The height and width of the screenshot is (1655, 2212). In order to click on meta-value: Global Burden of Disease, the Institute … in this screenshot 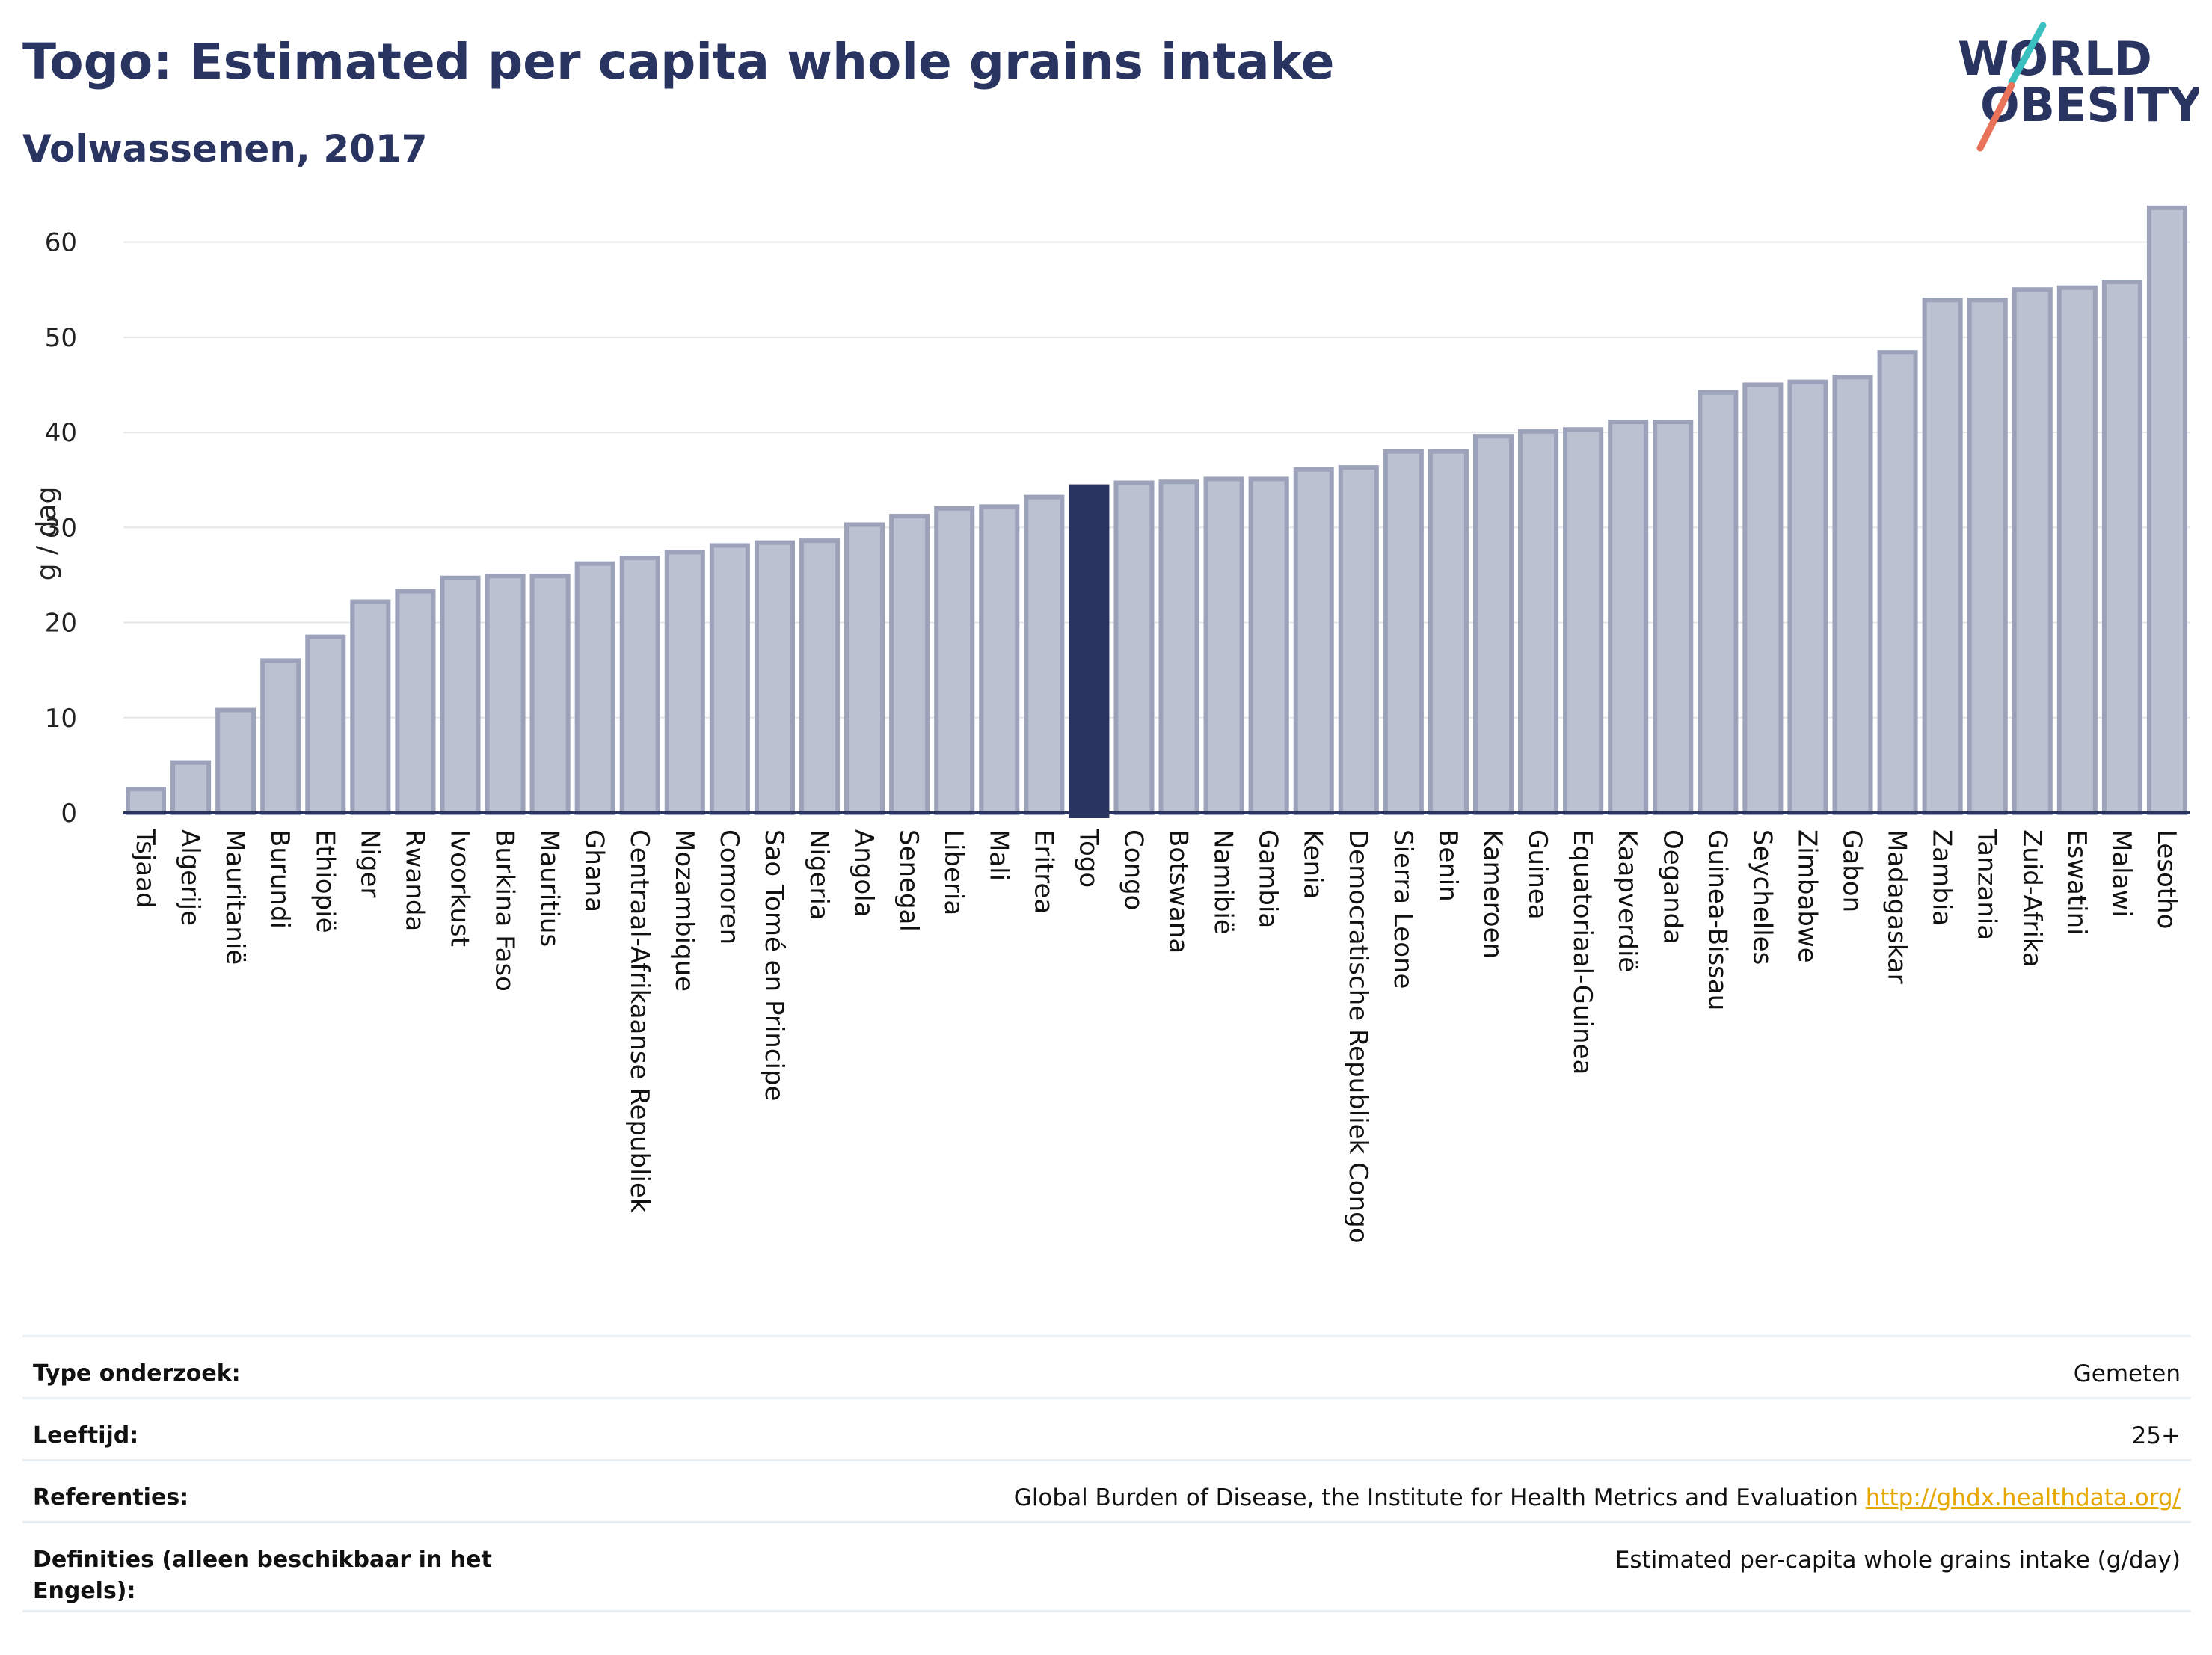, I will do `click(1597, 1498)`.